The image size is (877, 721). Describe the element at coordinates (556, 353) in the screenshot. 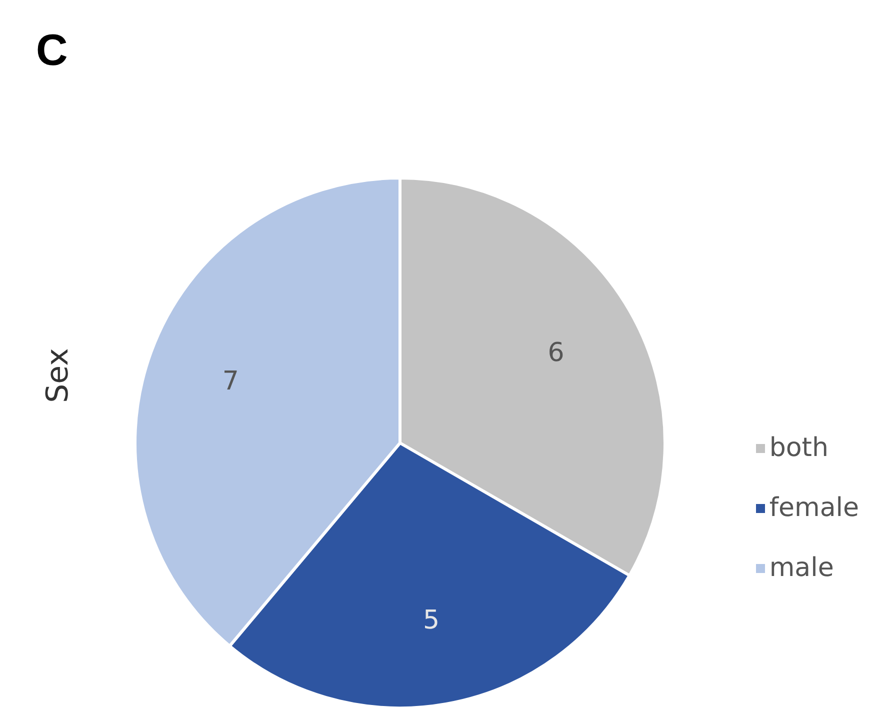

I see `data-label: 6` at that location.